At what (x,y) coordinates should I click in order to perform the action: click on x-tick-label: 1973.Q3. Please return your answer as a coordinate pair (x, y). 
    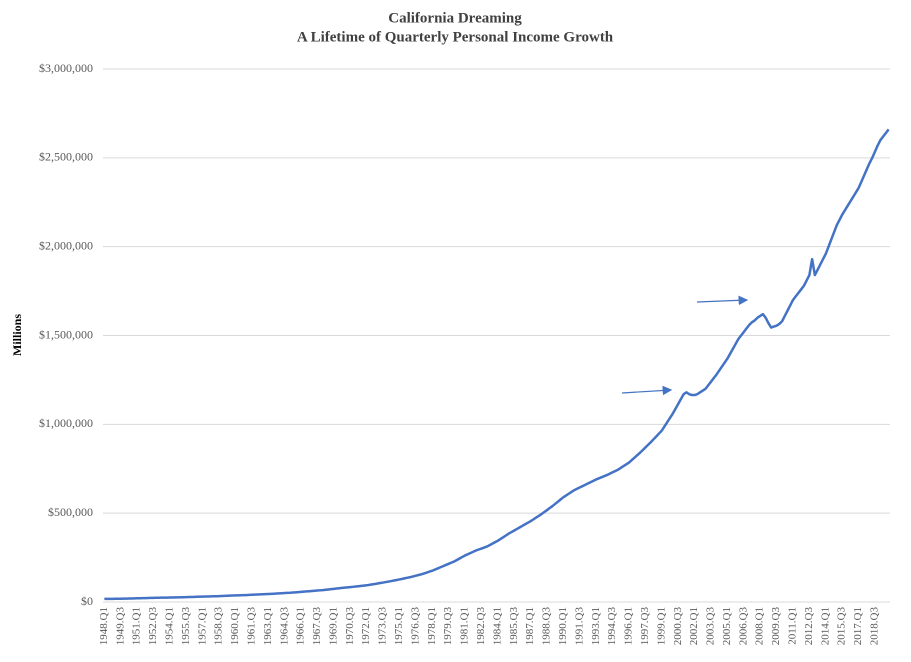
    Looking at the image, I should click on (383, 626).